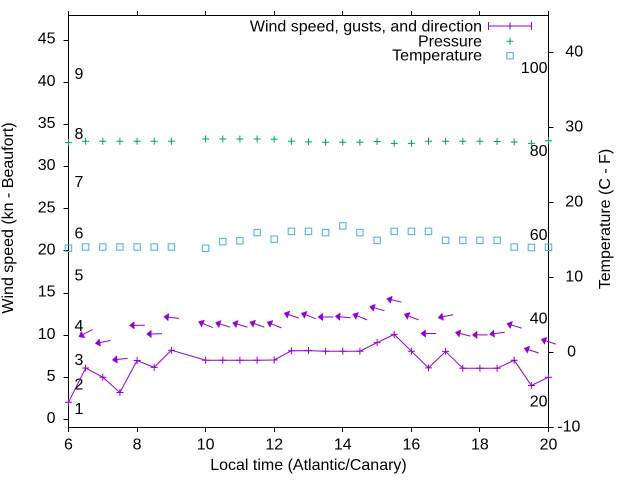 The height and width of the screenshot is (485, 640). What do you see at coordinates (47, 292) in the screenshot?
I see `svg-text: 15` at bounding box center [47, 292].